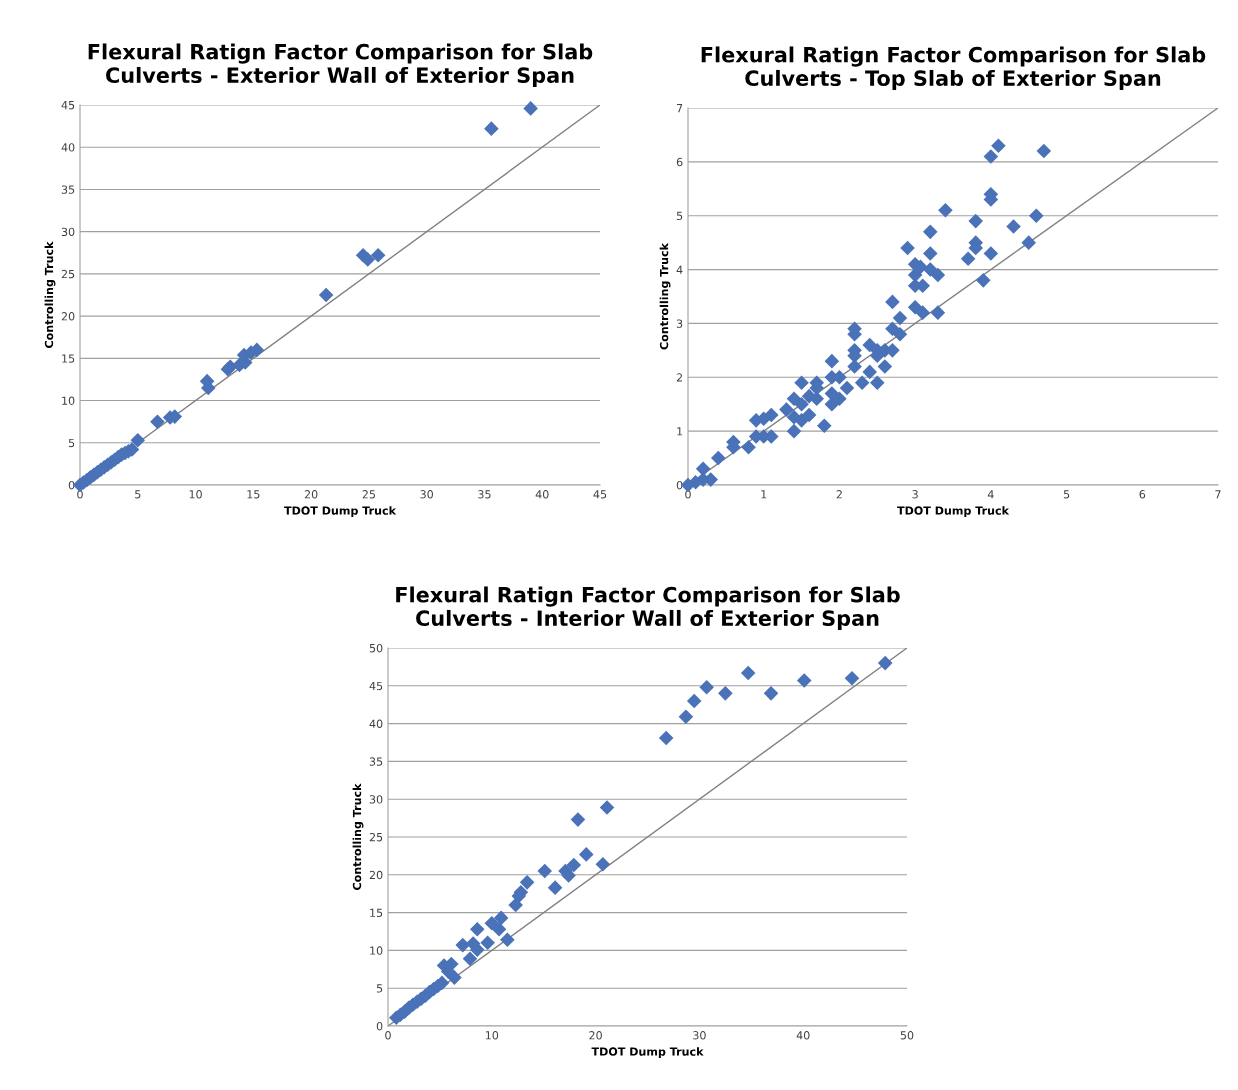  Describe the element at coordinates (679, 323) in the screenshot. I see `y-tick-label: 3` at that location.